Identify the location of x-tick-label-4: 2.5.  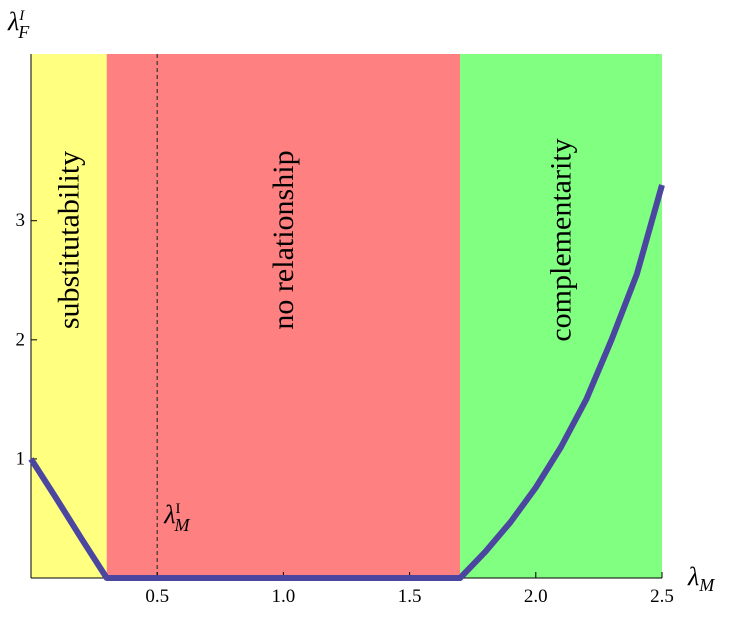
(662, 596).